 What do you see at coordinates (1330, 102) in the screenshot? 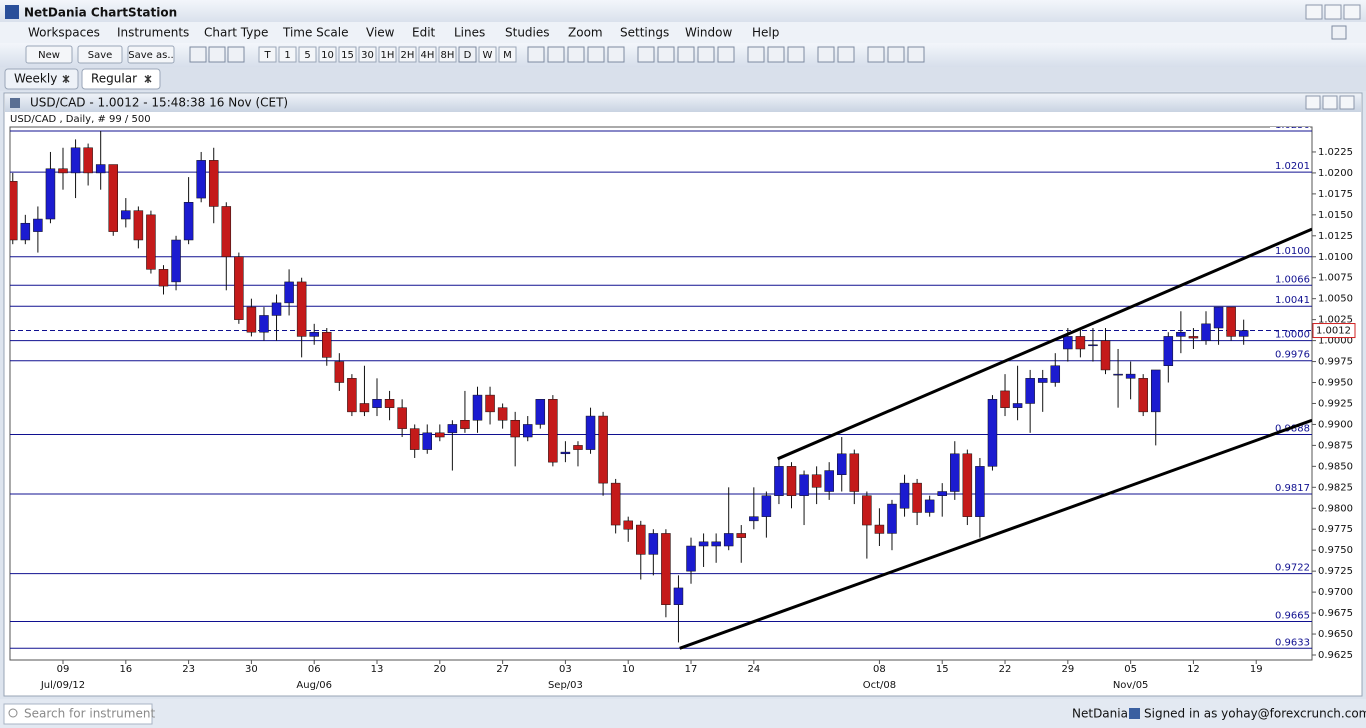
I see `chart-maximize` at bounding box center [1330, 102].